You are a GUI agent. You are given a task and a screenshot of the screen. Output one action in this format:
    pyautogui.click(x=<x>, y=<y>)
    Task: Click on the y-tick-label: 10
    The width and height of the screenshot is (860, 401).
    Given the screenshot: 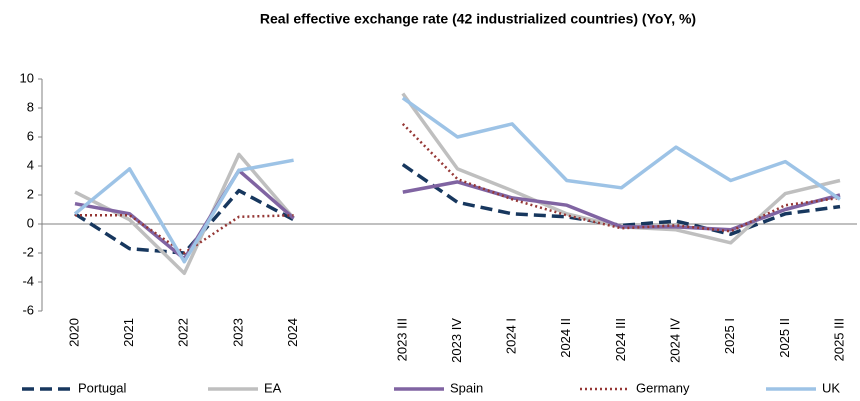 What is the action you would take?
    pyautogui.click(x=27, y=77)
    